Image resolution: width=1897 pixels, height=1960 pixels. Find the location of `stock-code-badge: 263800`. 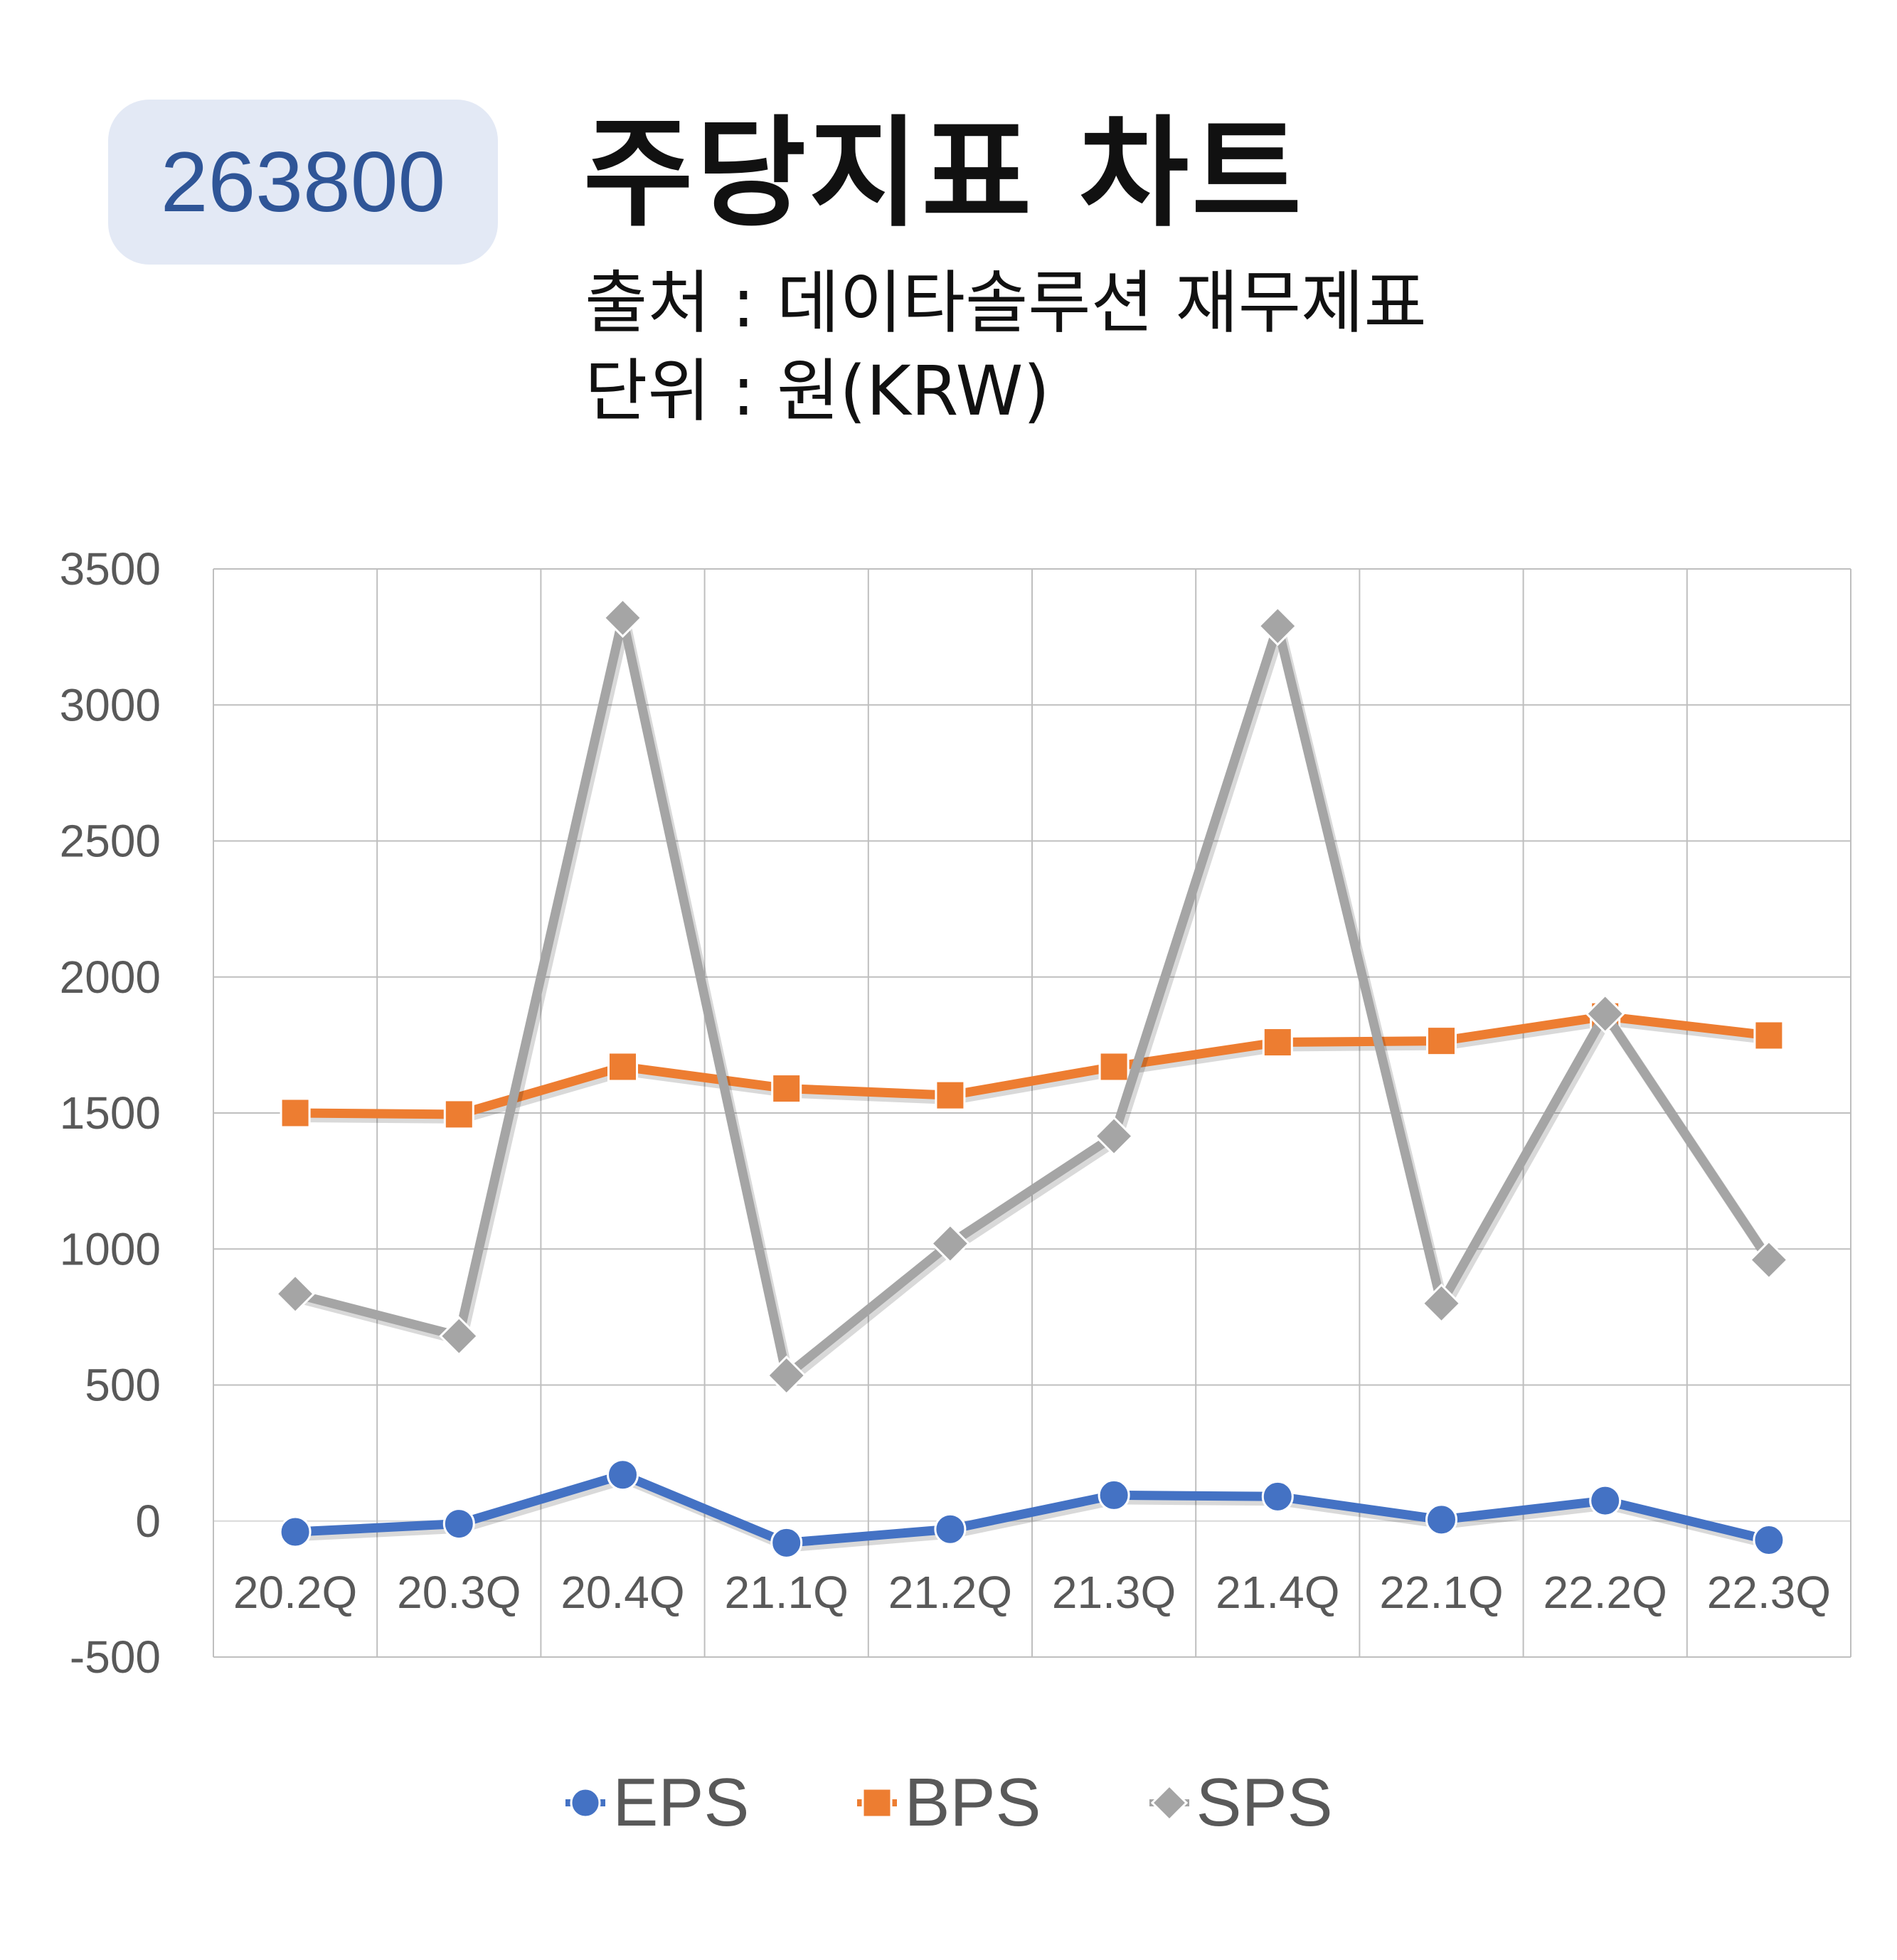

stock-code-badge: 263800 is located at coordinates (303, 182).